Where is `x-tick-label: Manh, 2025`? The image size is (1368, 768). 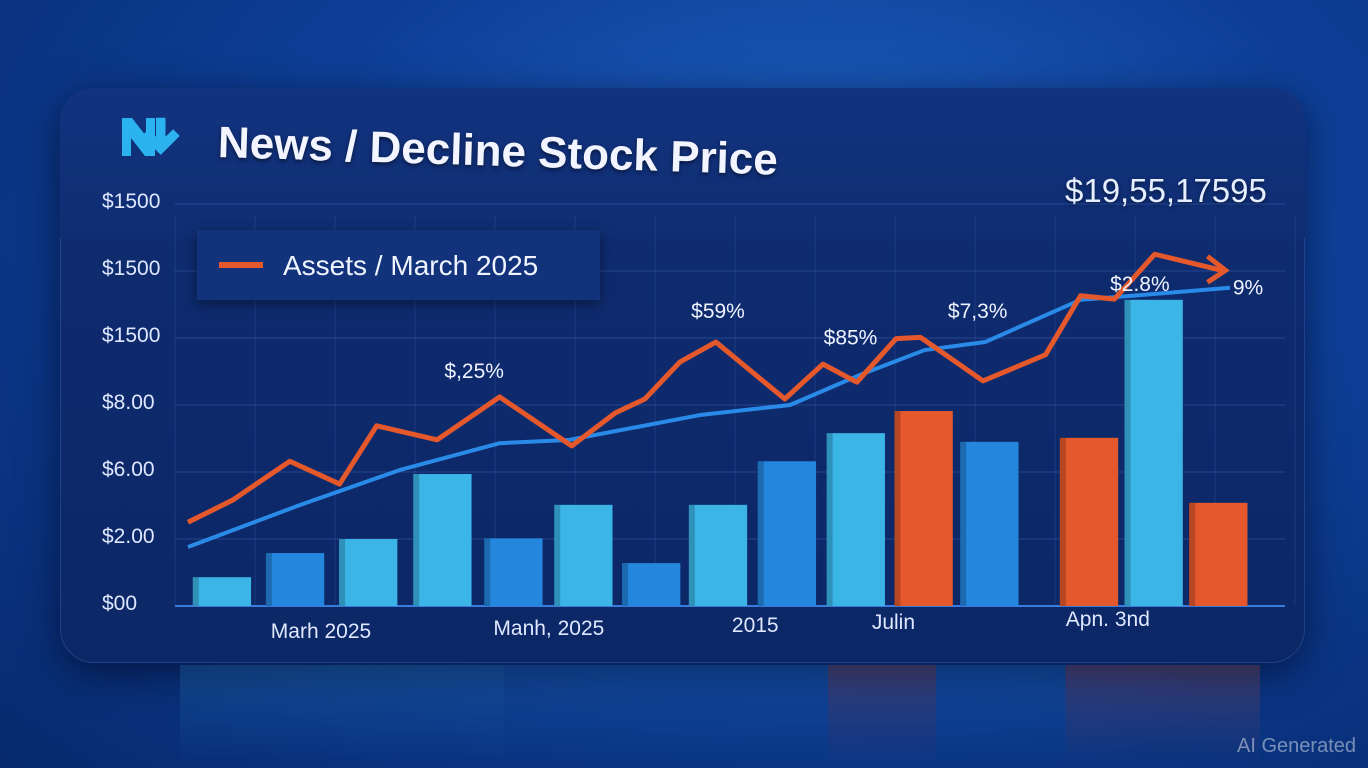
x-tick-label: Manh, 2025 is located at coordinates (549, 628).